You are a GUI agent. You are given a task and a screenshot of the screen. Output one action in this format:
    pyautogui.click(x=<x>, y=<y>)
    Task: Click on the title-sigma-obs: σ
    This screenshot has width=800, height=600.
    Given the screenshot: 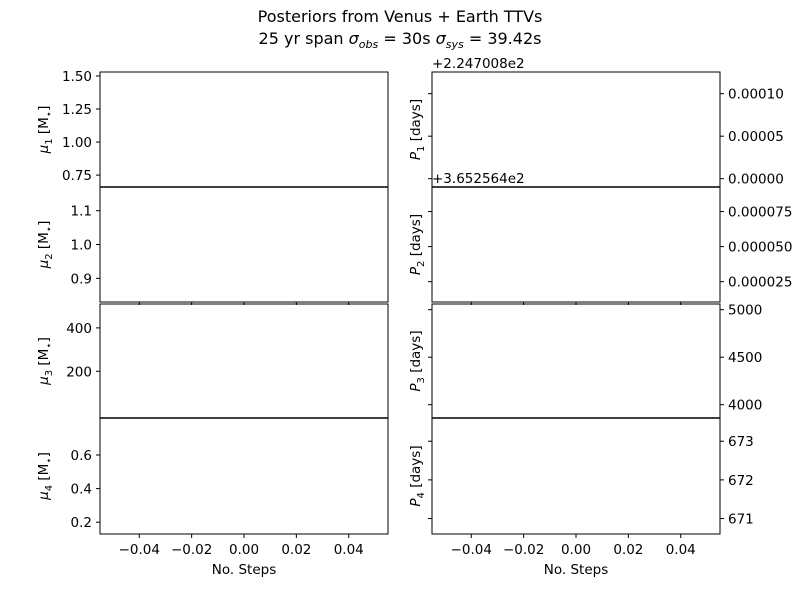 What is the action you would take?
    pyautogui.click(x=354, y=38)
    